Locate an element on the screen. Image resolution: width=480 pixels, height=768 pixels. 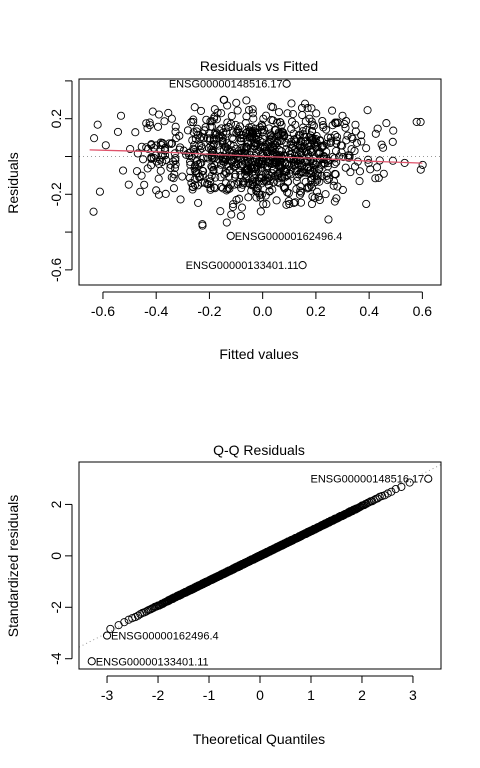
qq-x-tick-label: 0 is located at coordinates (260, 695).